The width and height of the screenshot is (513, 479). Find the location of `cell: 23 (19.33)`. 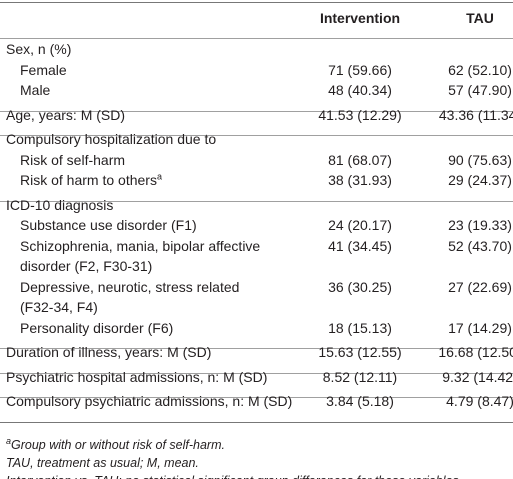

cell: 23 (19.33) is located at coordinates (480, 225).